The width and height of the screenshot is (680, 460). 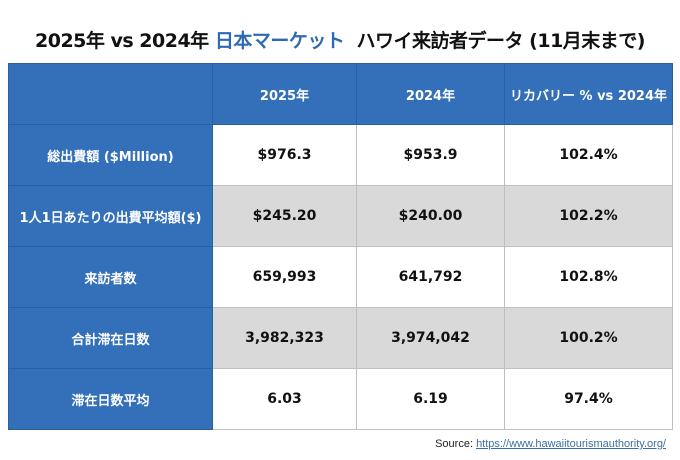 I want to click on source-label: Source:, so click(x=456, y=444).